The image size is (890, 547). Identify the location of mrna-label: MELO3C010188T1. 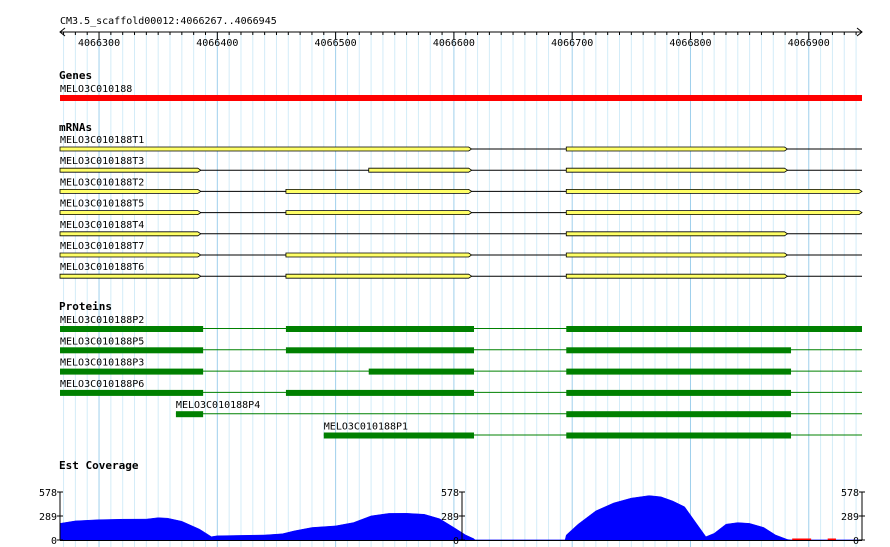
(102, 140).